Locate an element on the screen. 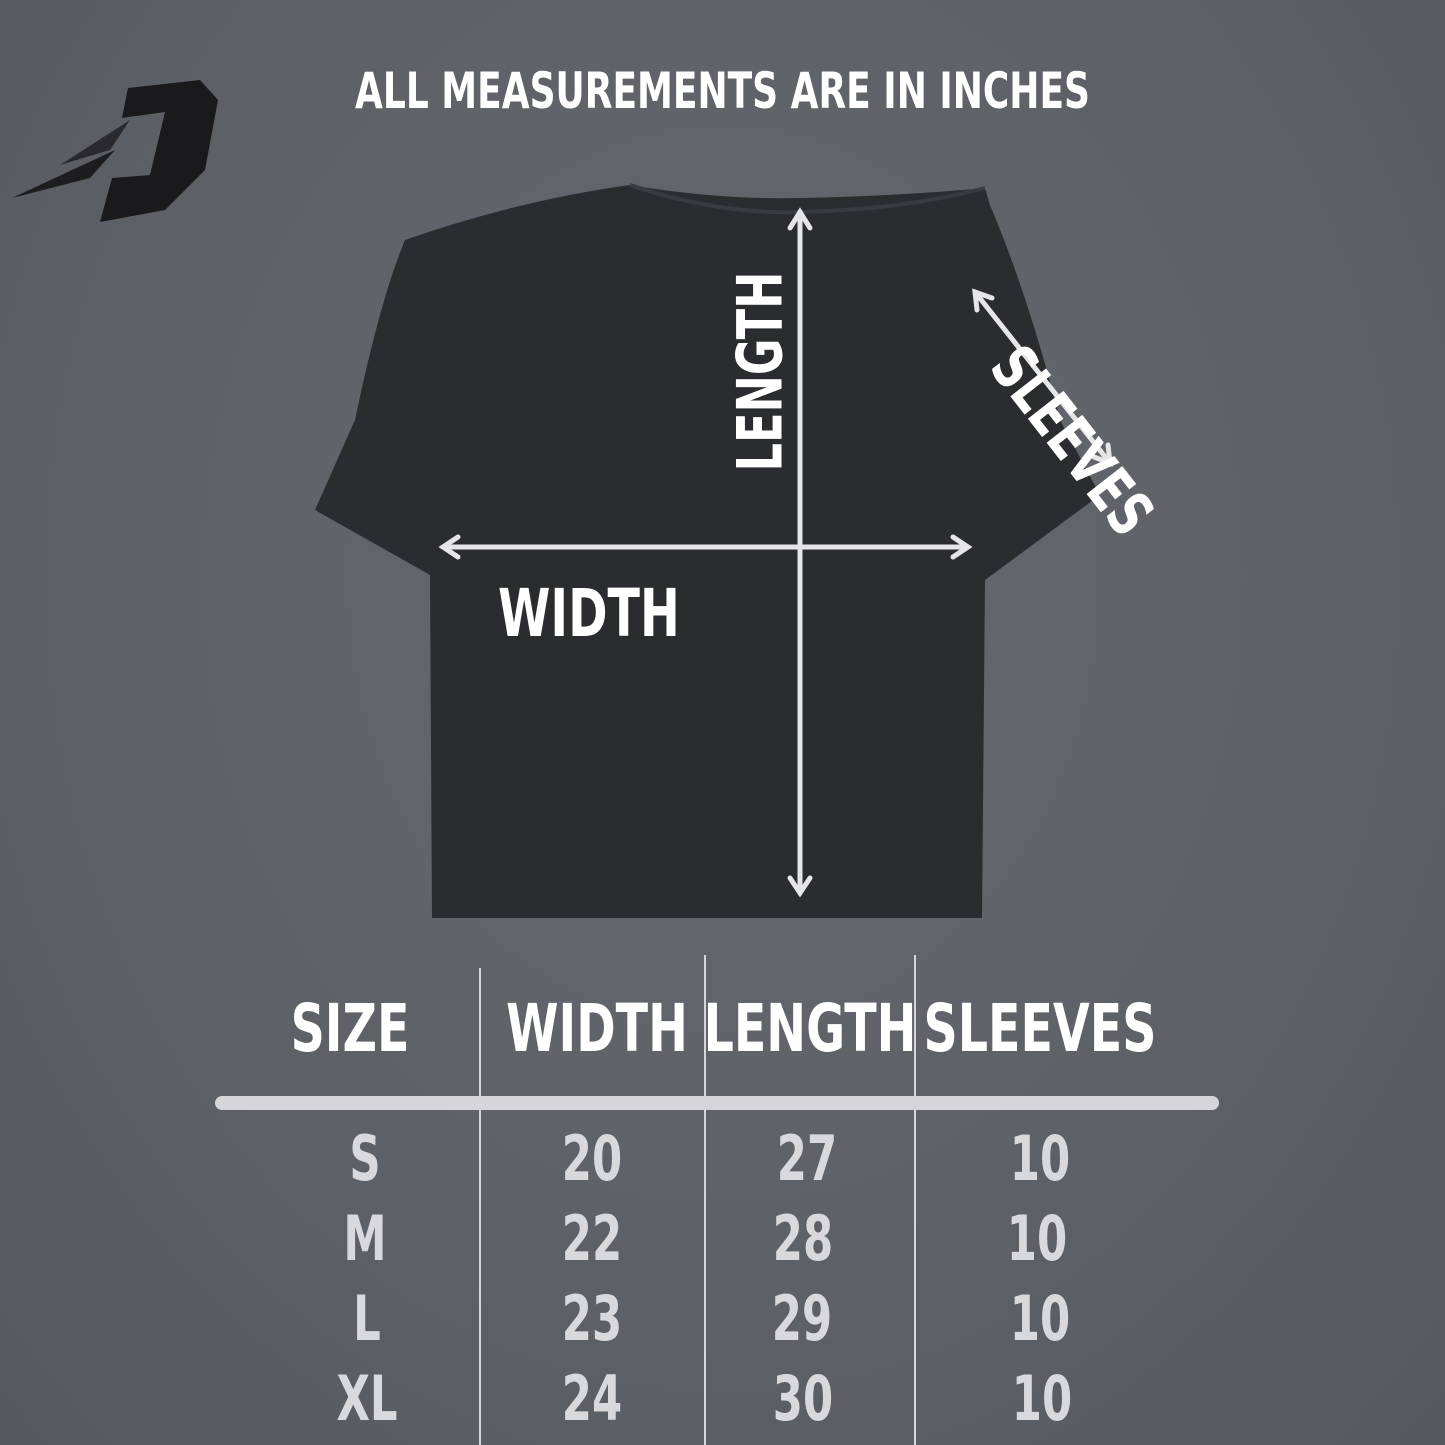 The width and height of the screenshot is (1445, 1445). width-cell: 22 is located at coordinates (592, 1238).